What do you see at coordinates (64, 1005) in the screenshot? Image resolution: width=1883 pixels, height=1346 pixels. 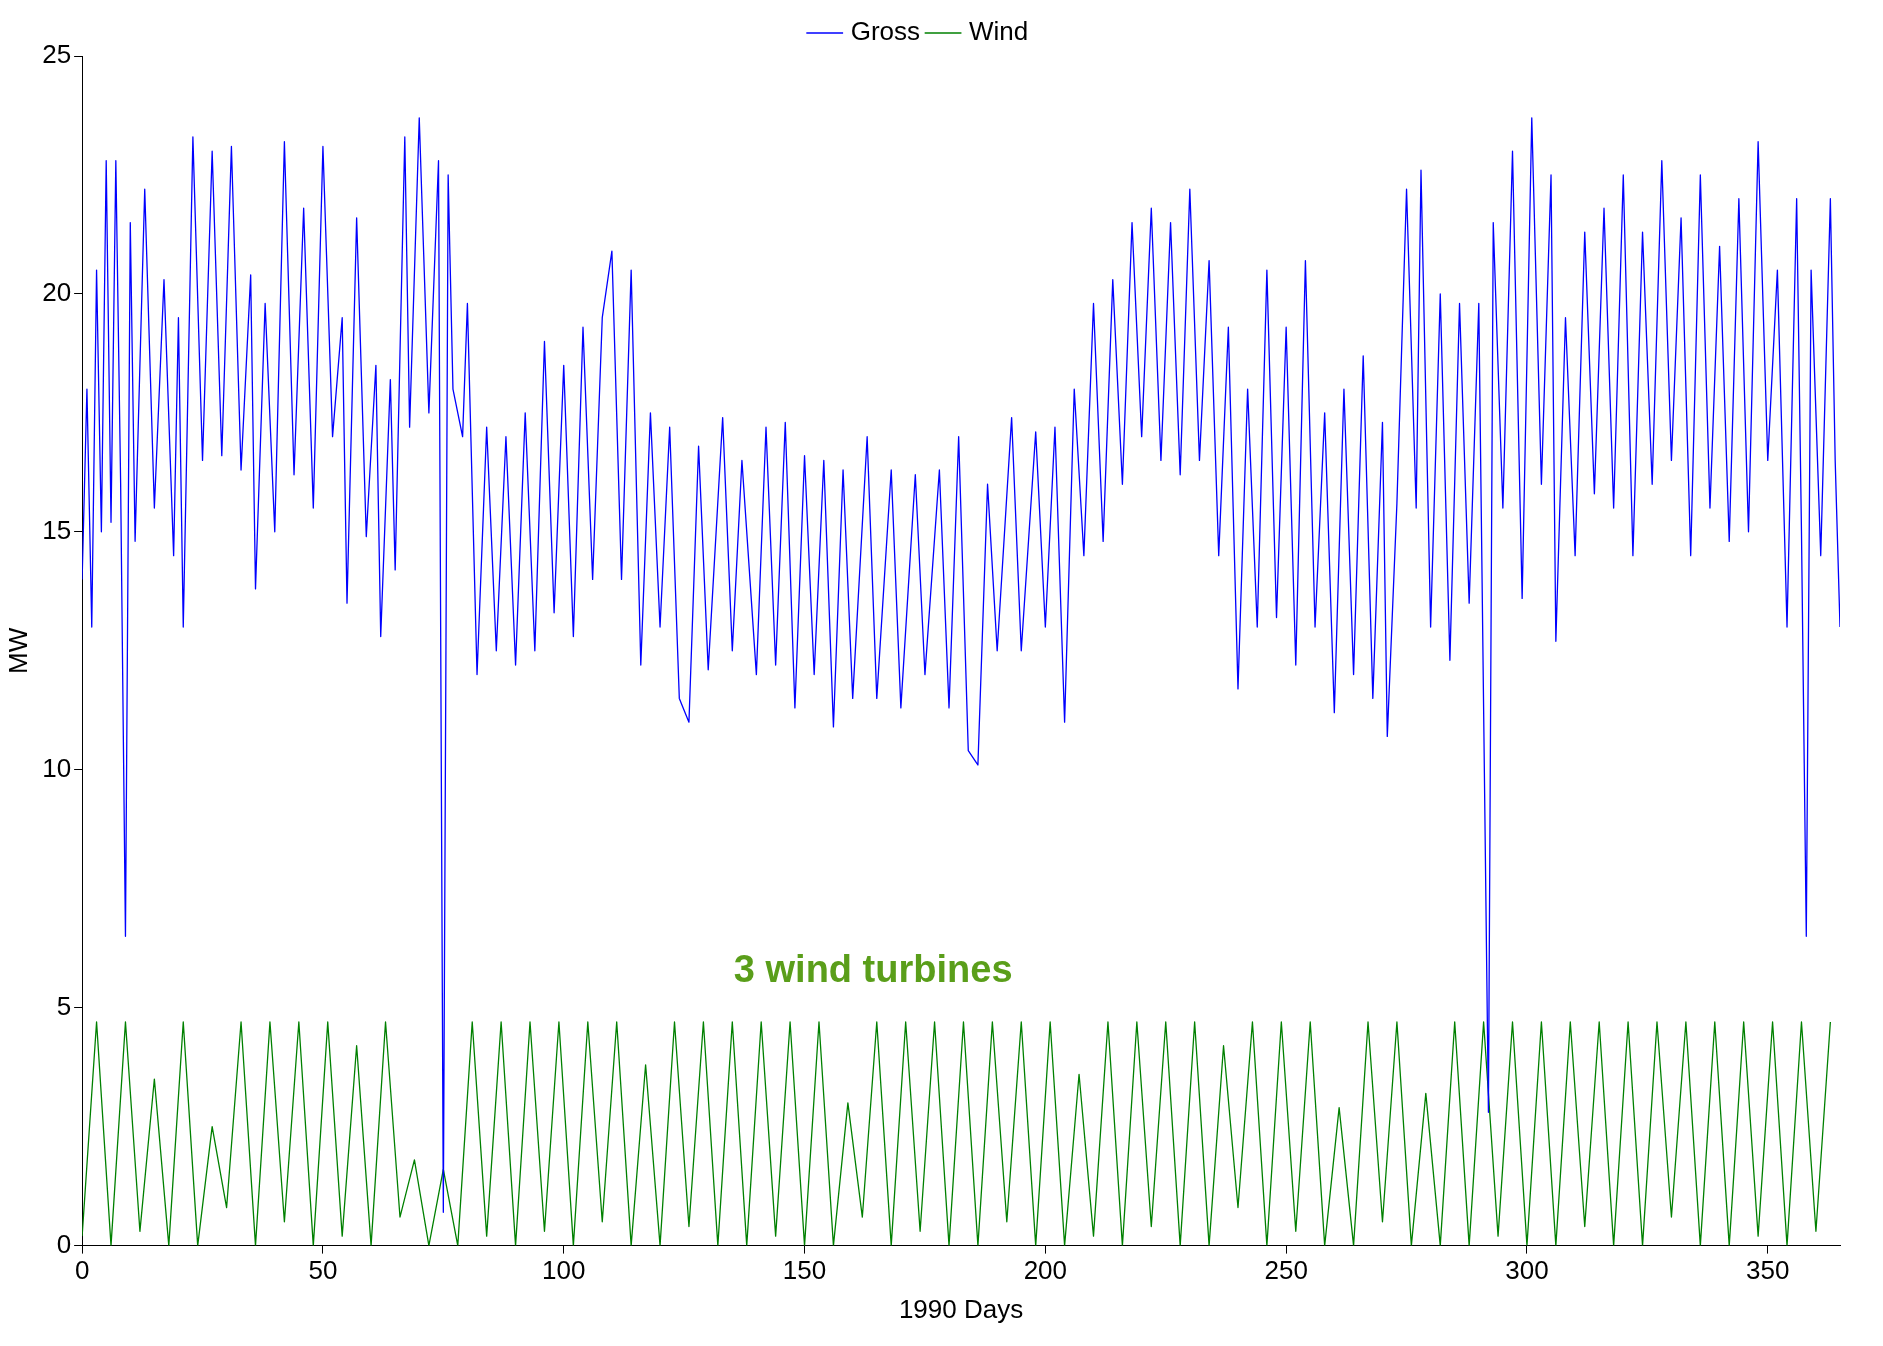 I see `y-tick-label: 5` at bounding box center [64, 1005].